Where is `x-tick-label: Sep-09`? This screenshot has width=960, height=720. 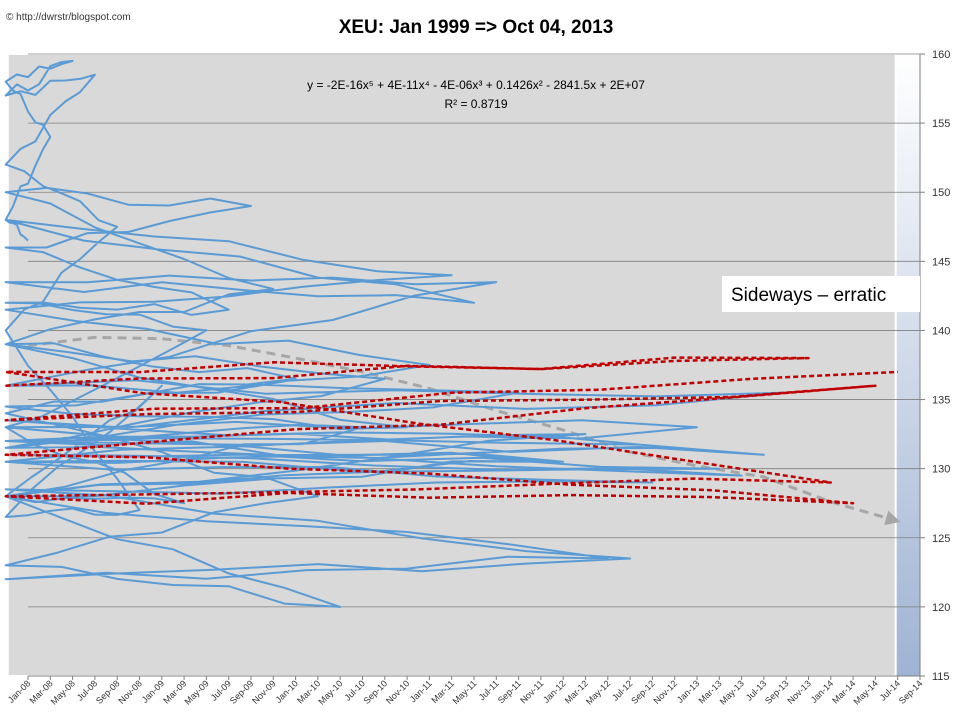
x-tick-label: Sep-09 is located at coordinates (242, 692).